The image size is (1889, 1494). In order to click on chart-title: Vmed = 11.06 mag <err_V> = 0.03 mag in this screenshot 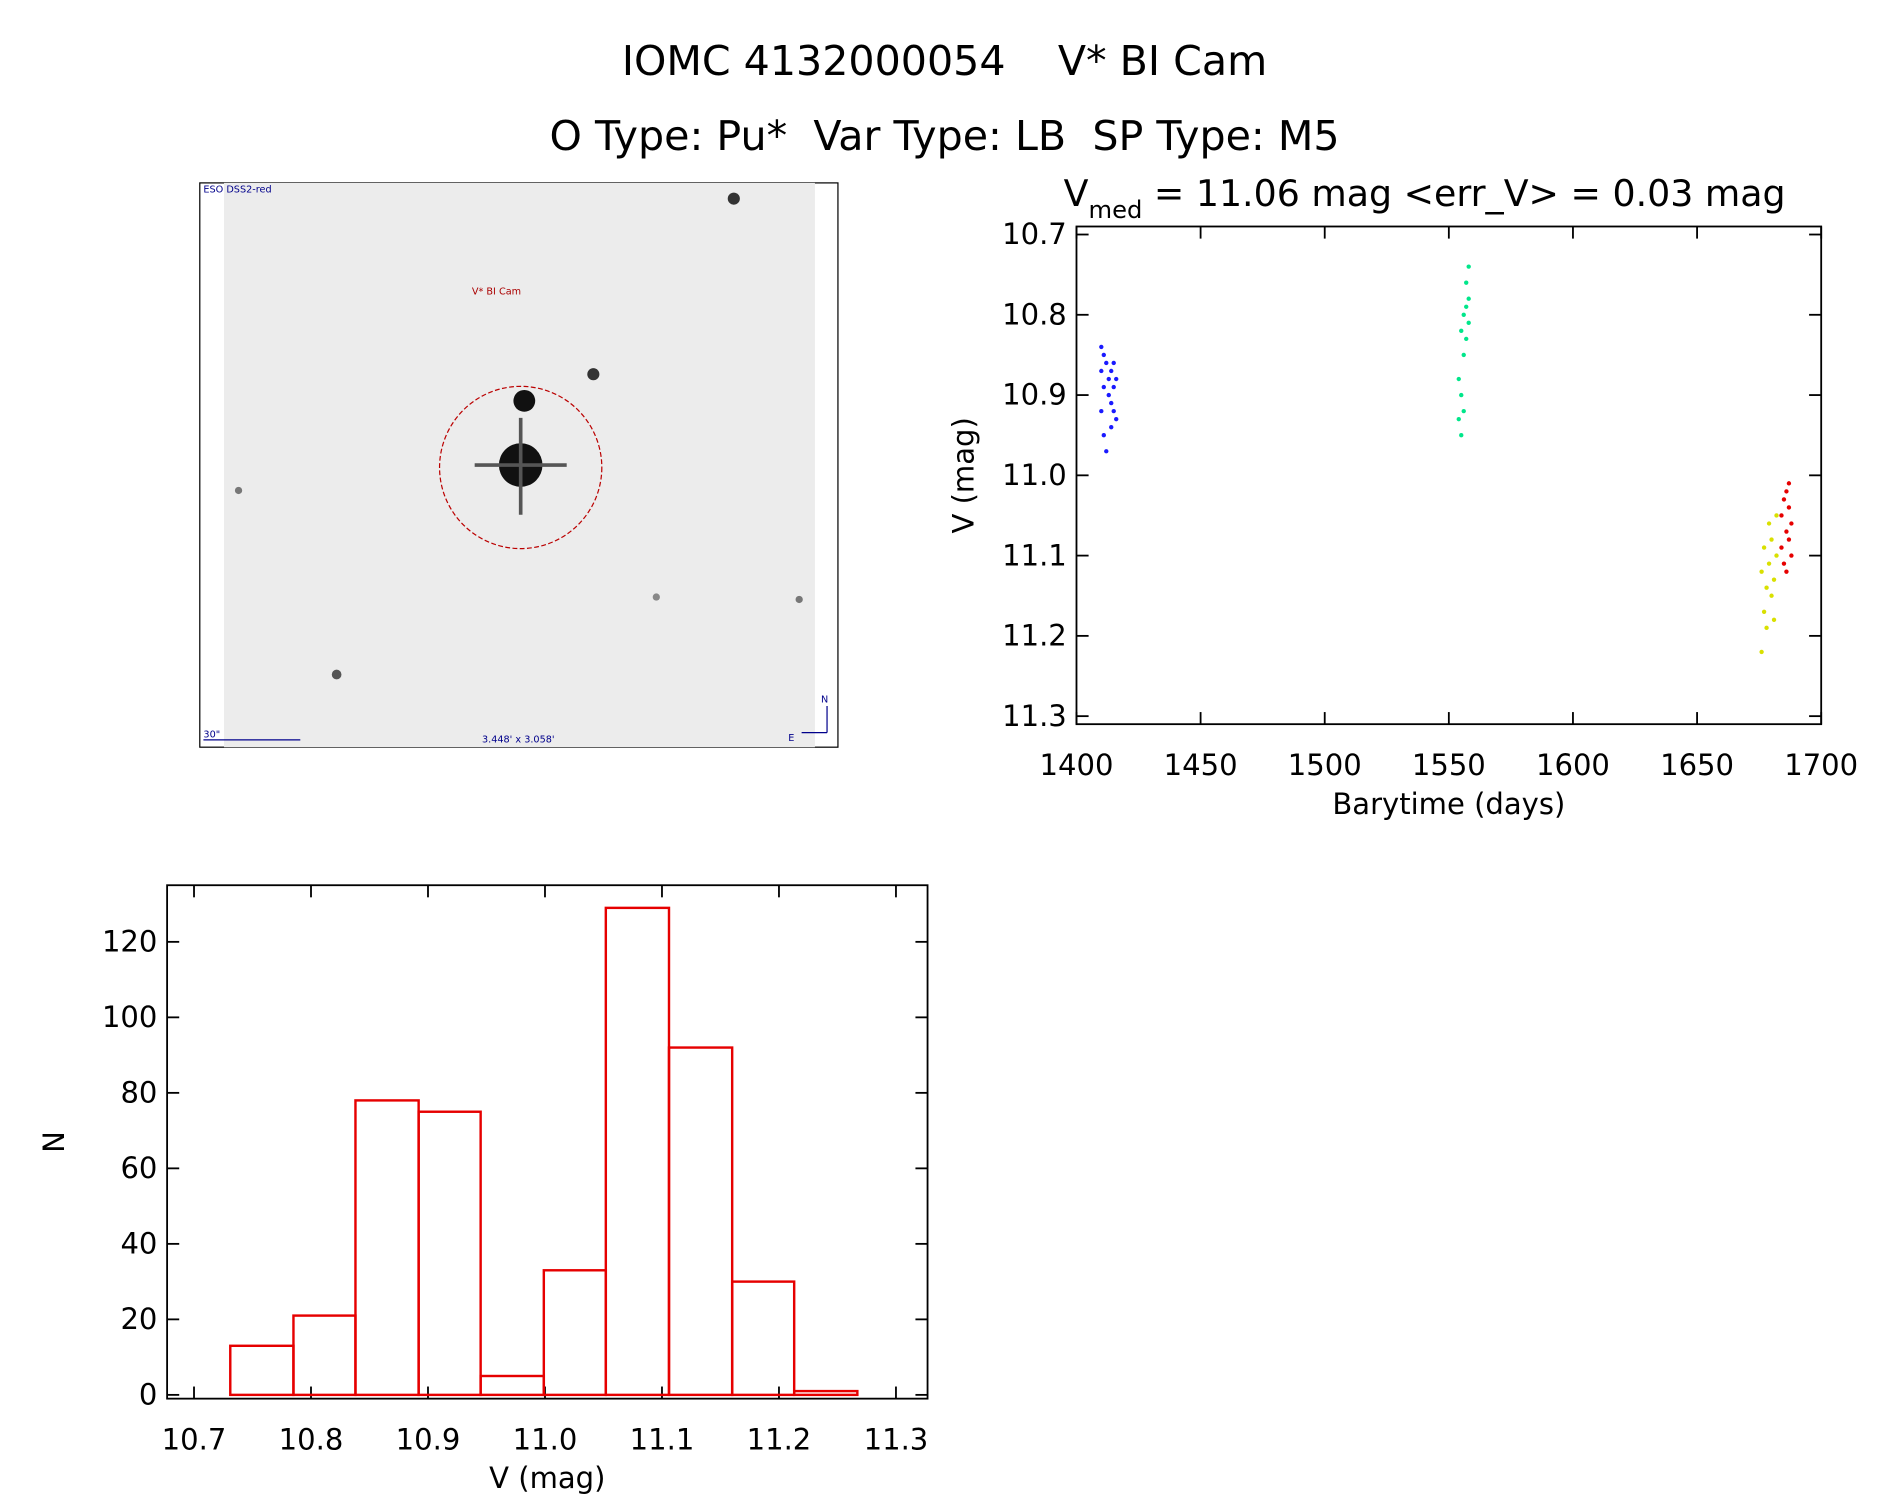, I will do `click(1425, 198)`.